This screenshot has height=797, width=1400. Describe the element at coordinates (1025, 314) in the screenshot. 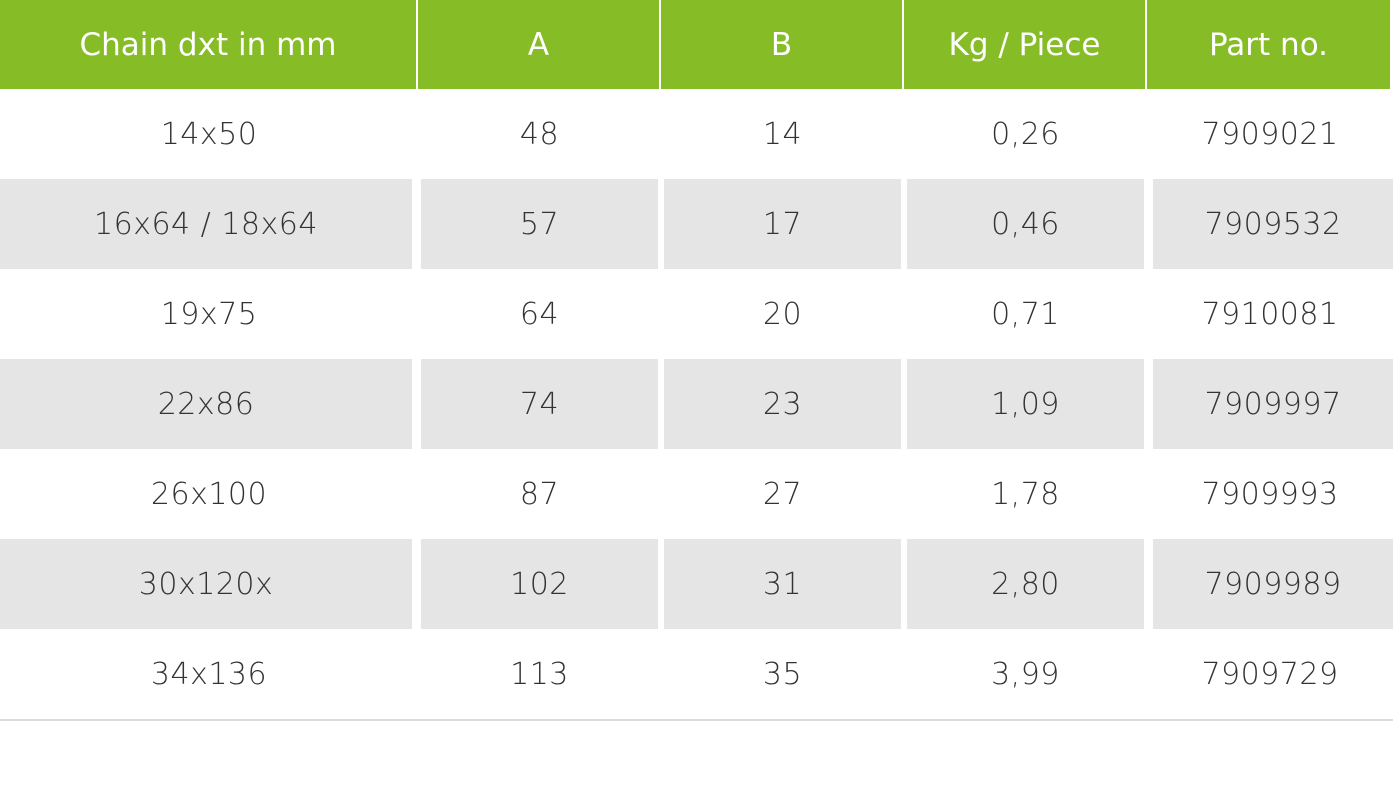

I see `cell-kg-per-piece: 0,71` at that location.